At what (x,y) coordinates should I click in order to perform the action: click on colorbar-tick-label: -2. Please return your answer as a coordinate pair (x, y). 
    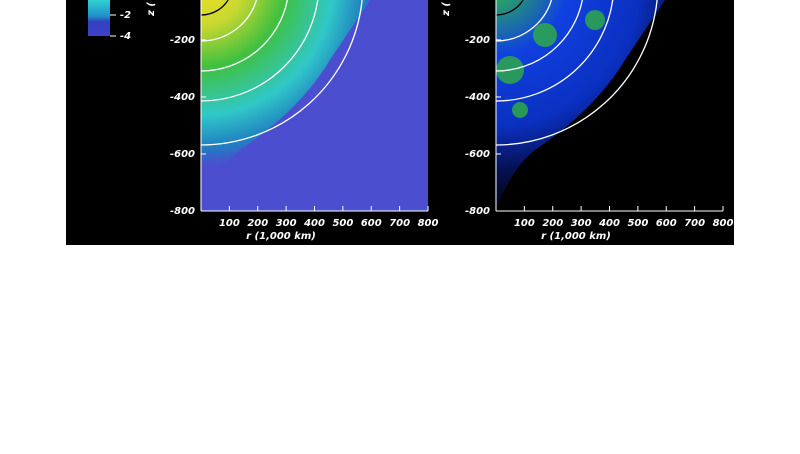
    Looking at the image, I should click on (125, 15).